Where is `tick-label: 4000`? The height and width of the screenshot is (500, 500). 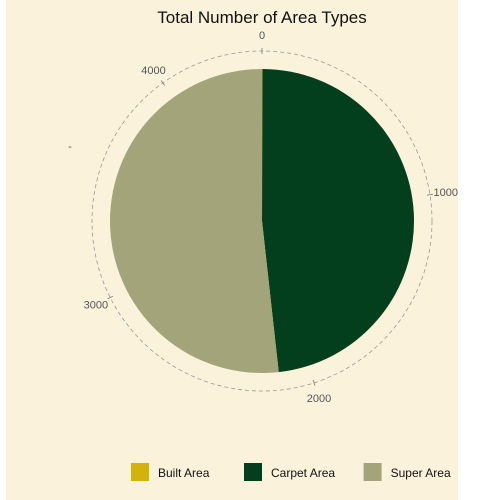 tick-label: 4000 is located at coordinates (153, 71).